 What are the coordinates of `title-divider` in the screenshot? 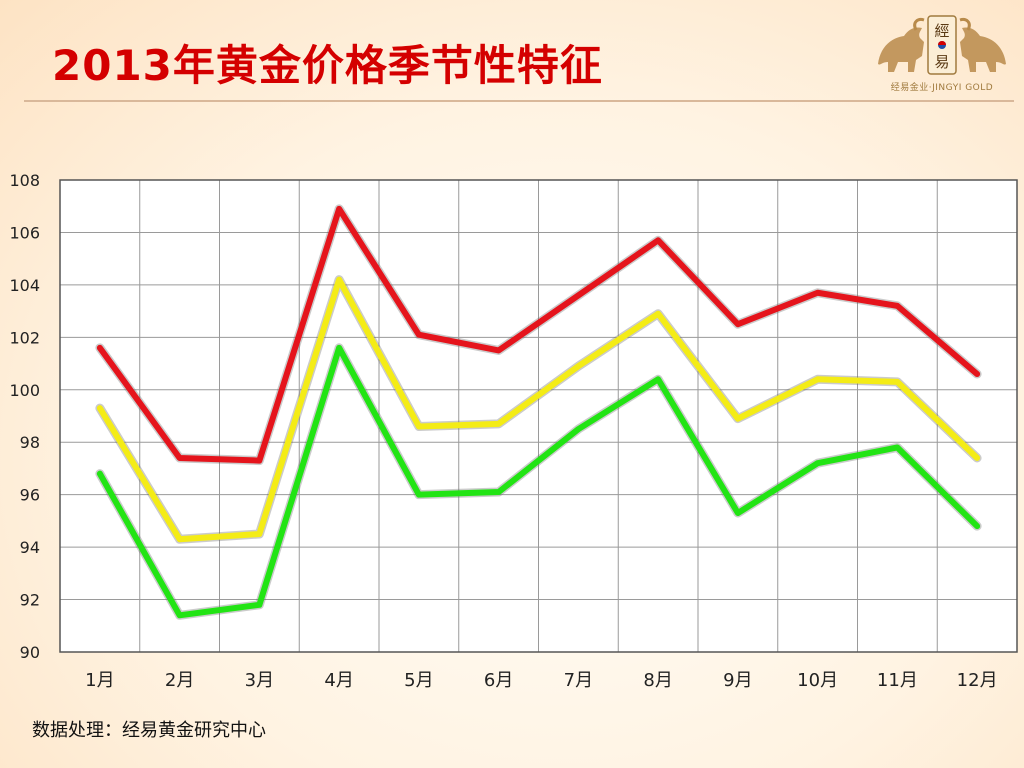 It's located at (519, 101).